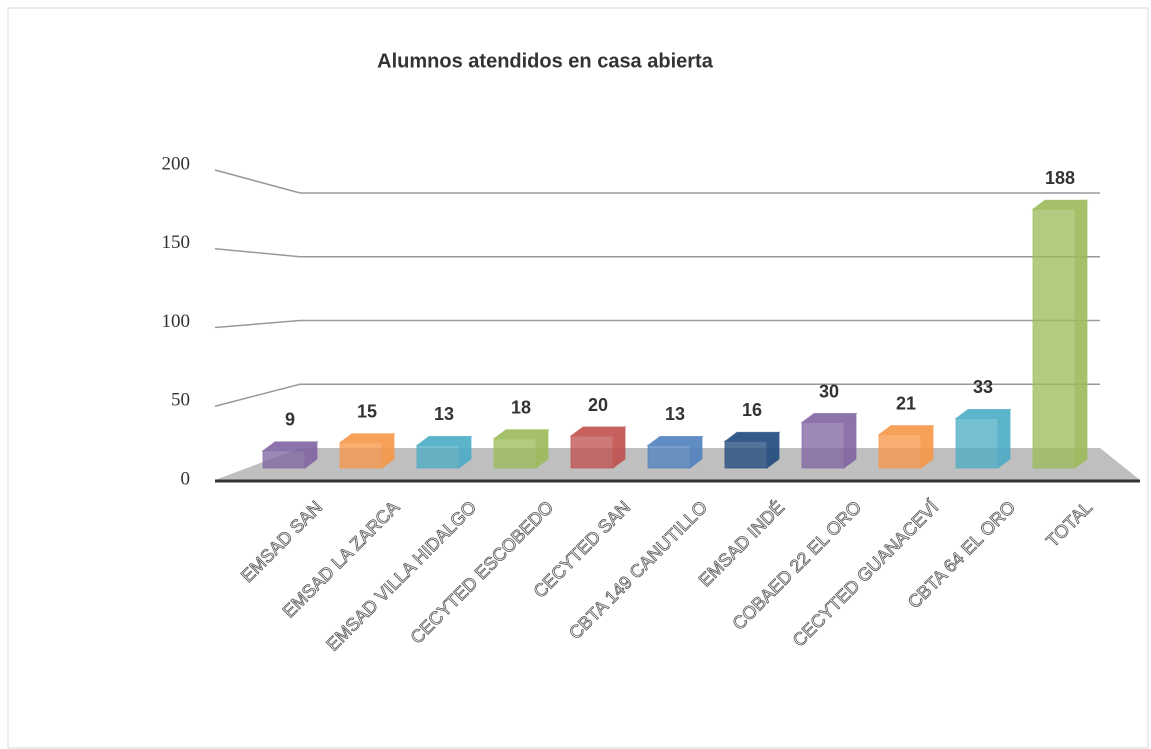  I want to click on chart-title: Alumnos atendidos en casa abierta, so click(545, 61).